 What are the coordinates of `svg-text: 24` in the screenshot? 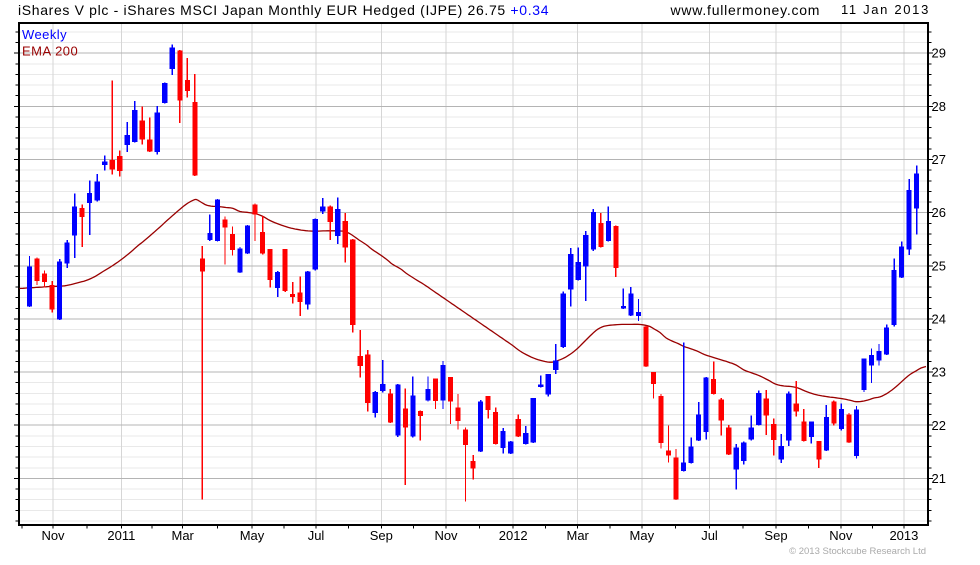 It's located at (939, 318).